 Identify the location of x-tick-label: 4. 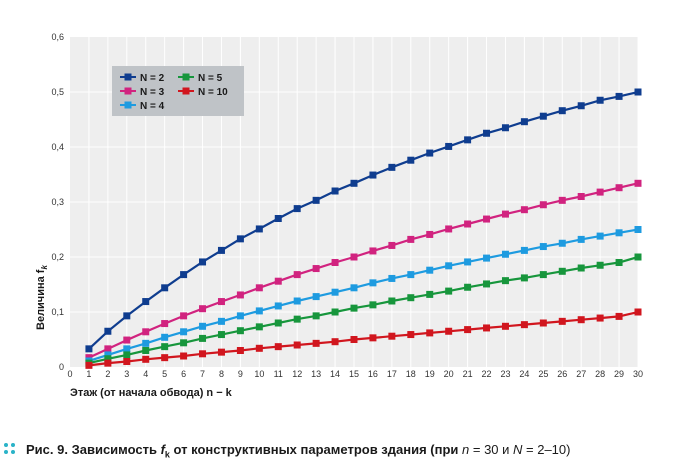
(145, 374).